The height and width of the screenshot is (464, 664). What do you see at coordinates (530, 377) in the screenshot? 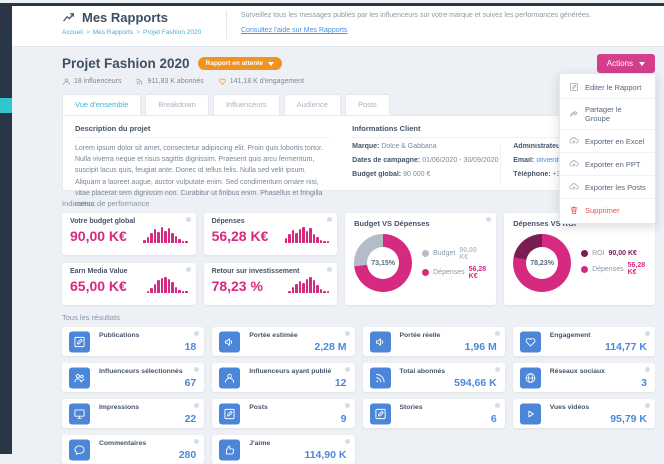
I see `globe-icon` at bounding box center [530, 377].